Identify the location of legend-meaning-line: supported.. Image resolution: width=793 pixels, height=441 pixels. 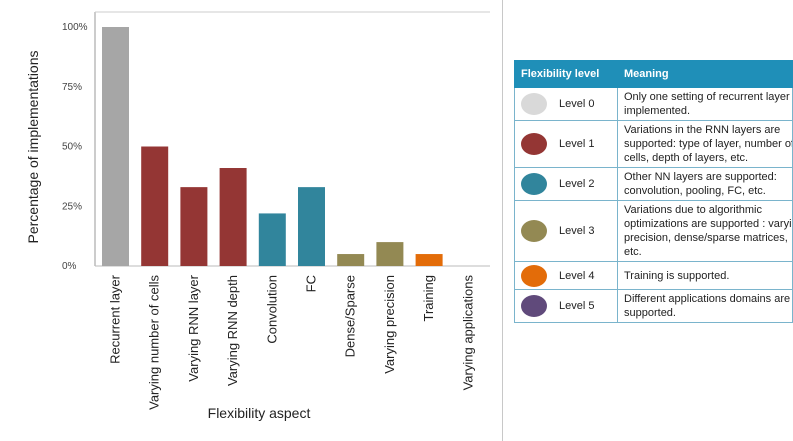
(650, 313).